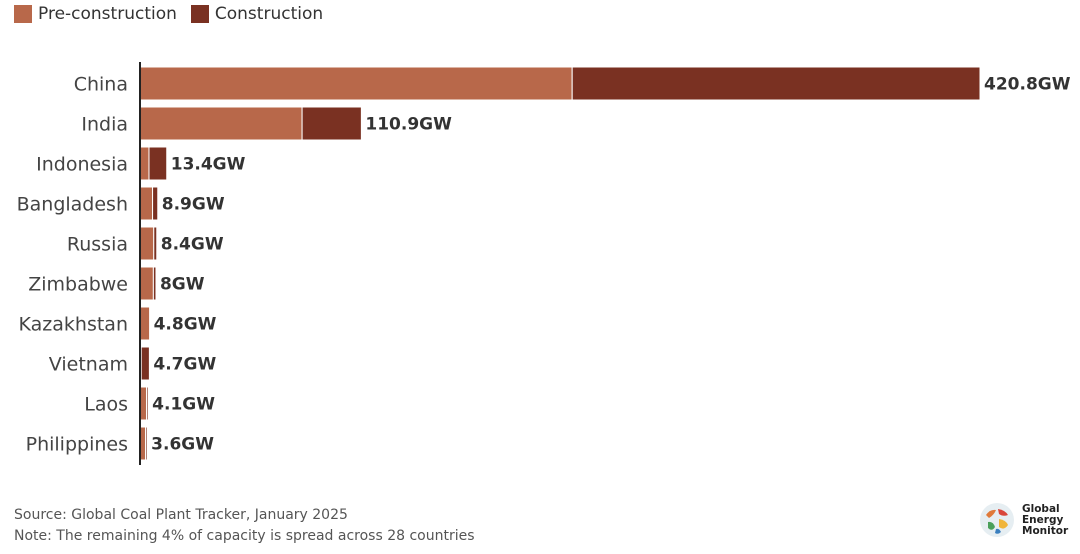  I want to click on bar-laos-construction, so click(147, 403).